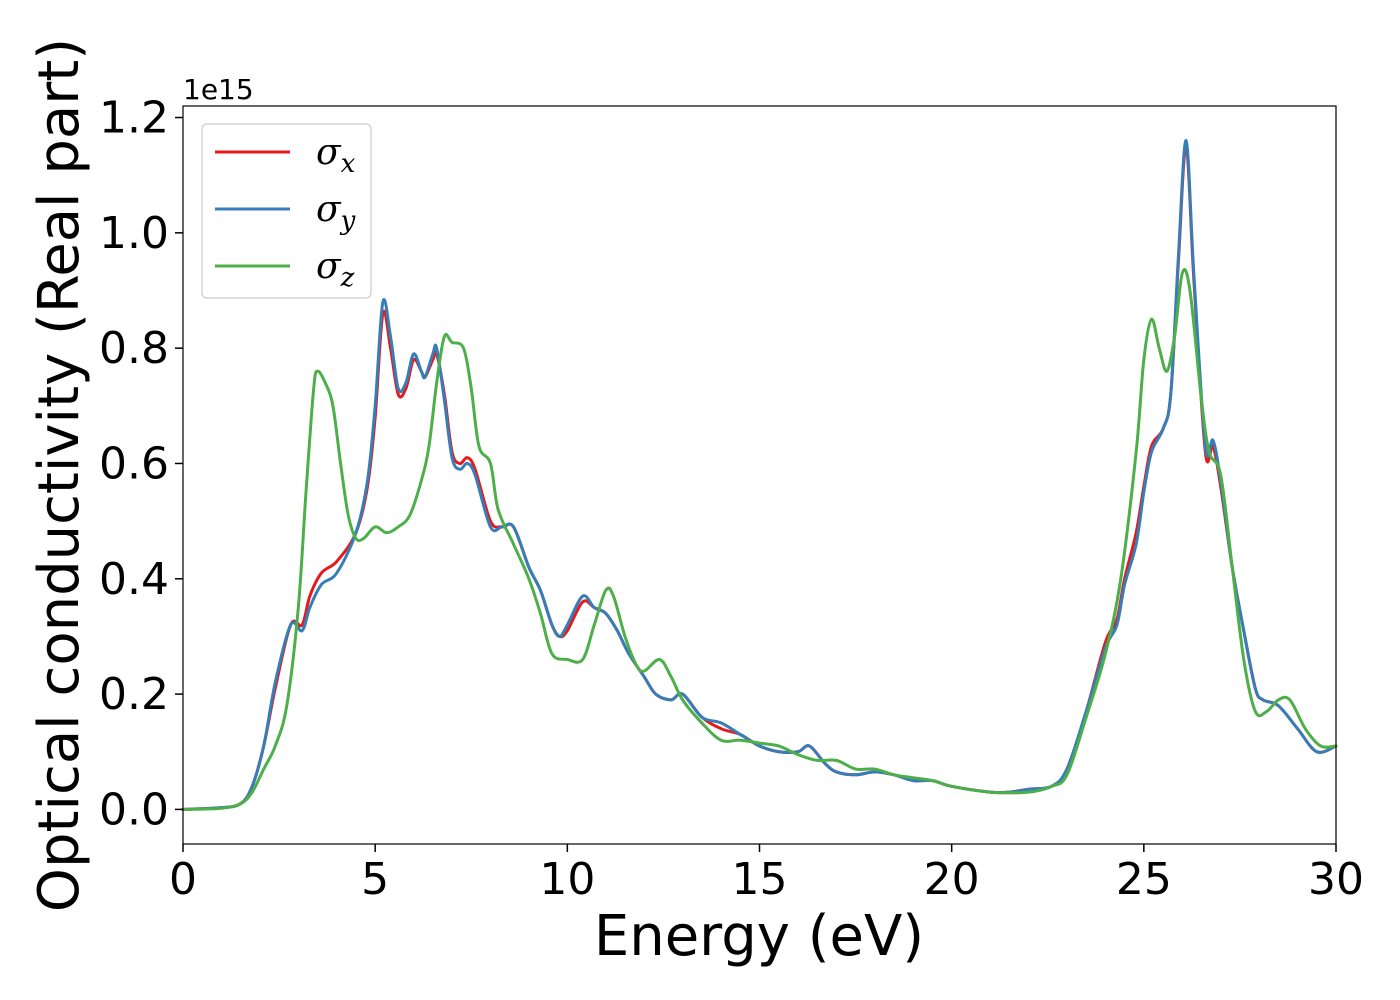 The height and width of the screenshot is (1000, 1400). What do you see at coordinates (567, 879) in the screenshot?
I see `x-tick-label: 10` at bounding box center [567, 879].